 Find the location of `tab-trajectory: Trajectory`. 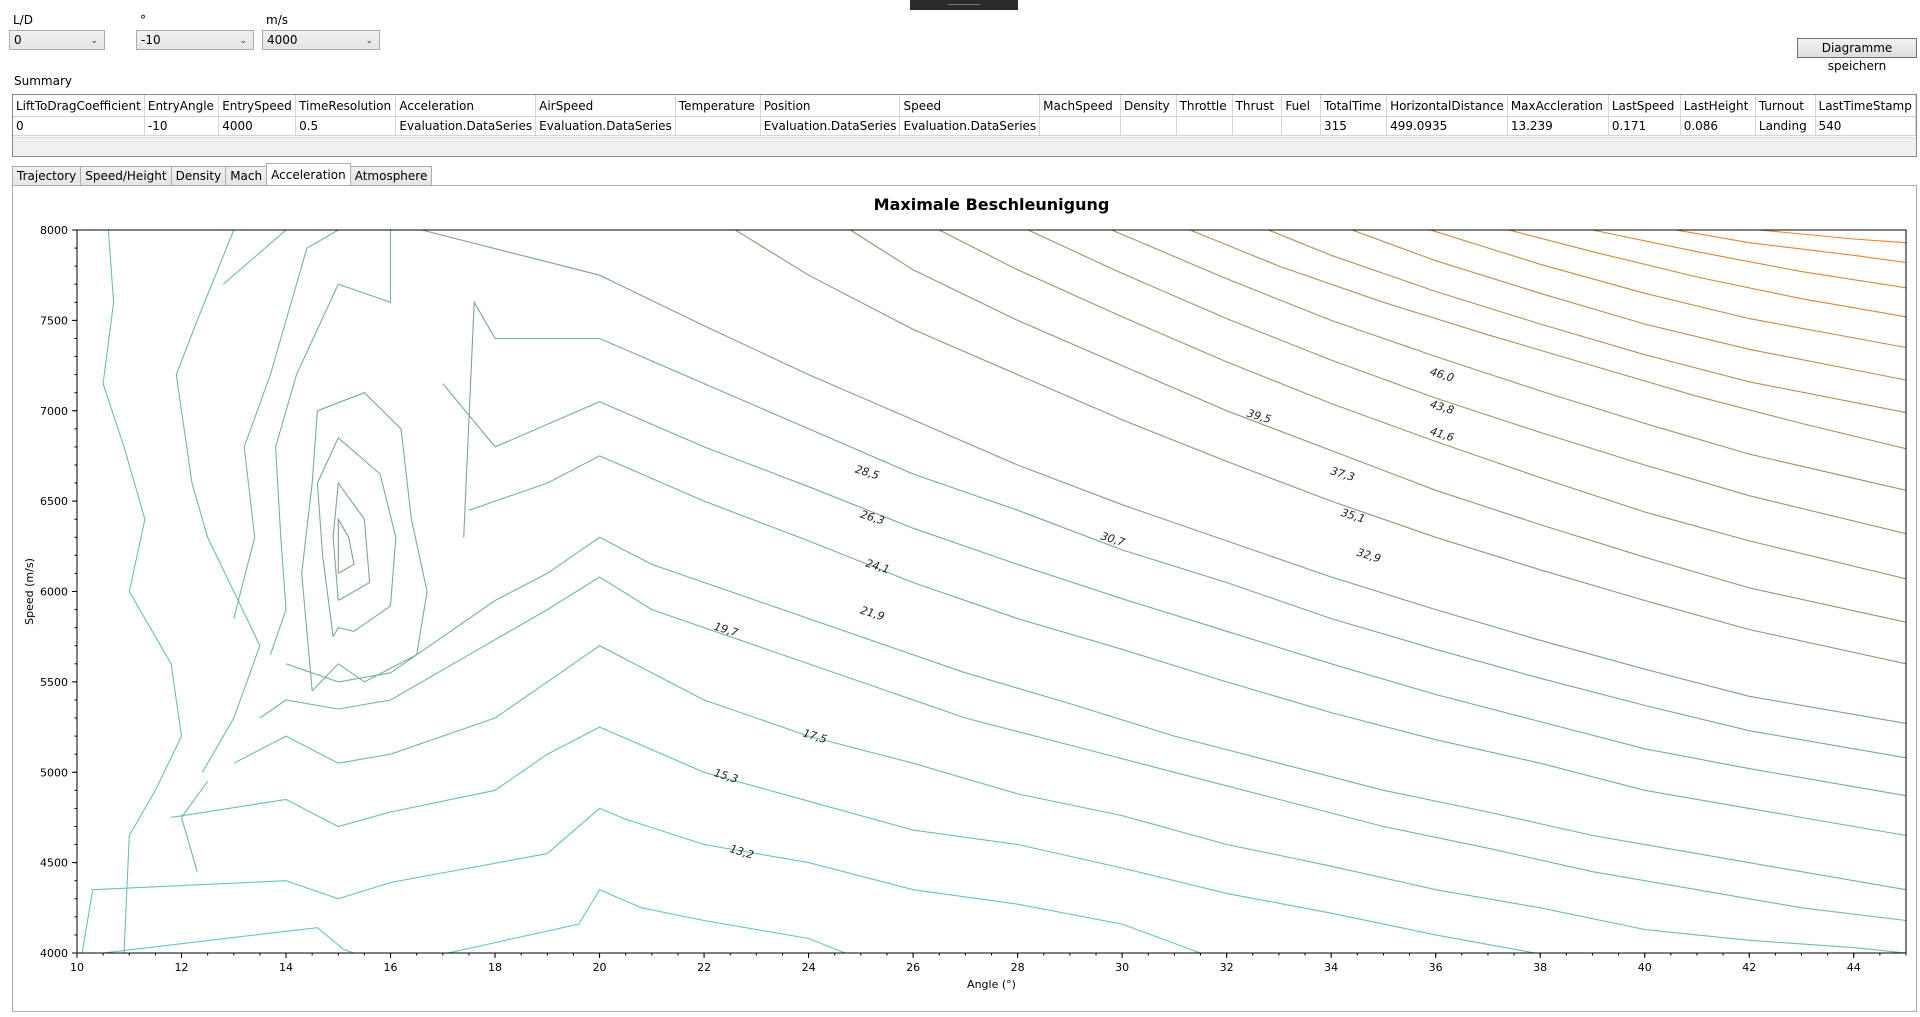

tab-trajectory: Trajectory is located at coordinates (47, 175).